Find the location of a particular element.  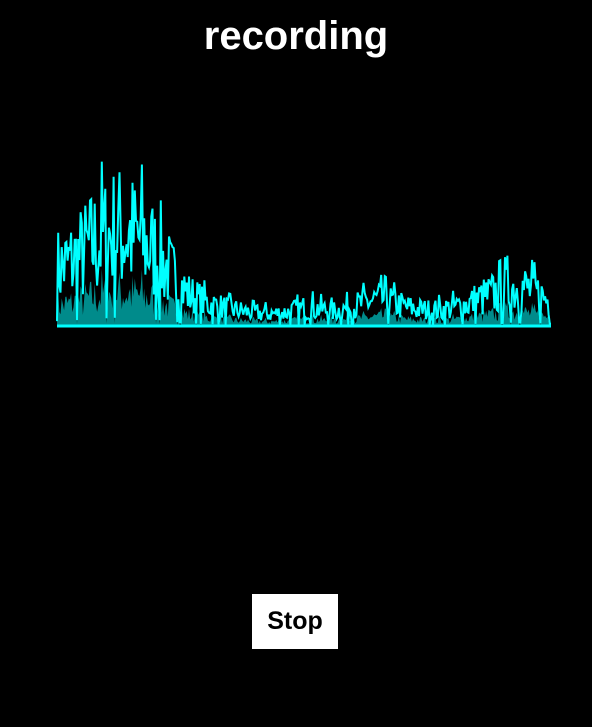

waveform-fill is located at coordinates (304, 297).